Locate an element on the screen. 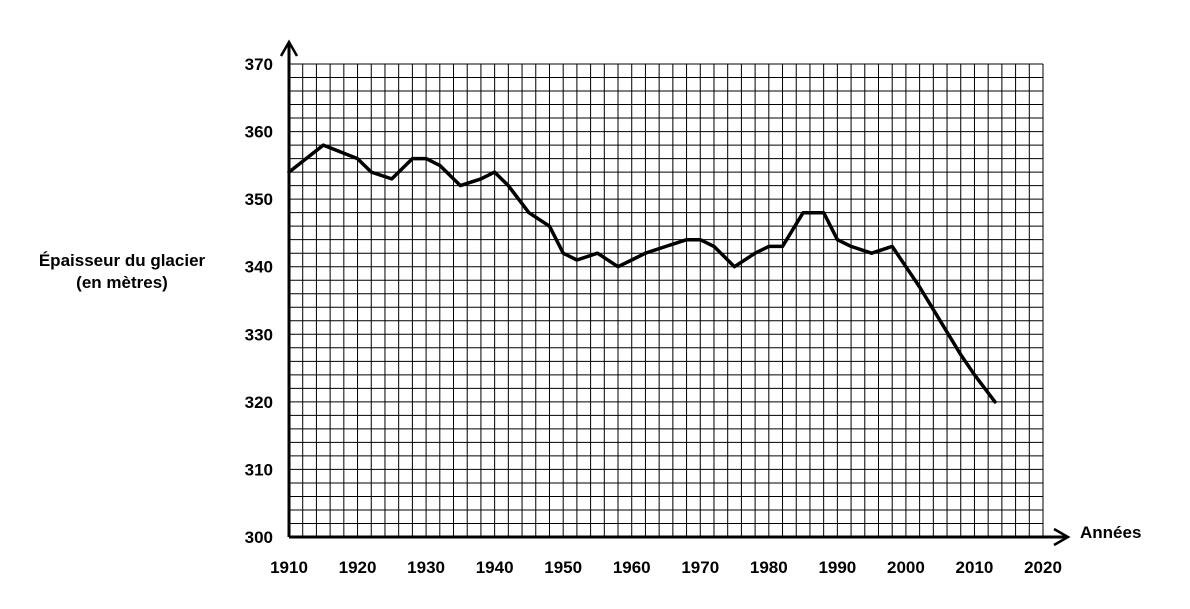 The height and width of the screenshot is (609, 1190). x-tick-label: 1930 is located at coordinates (426, 567).